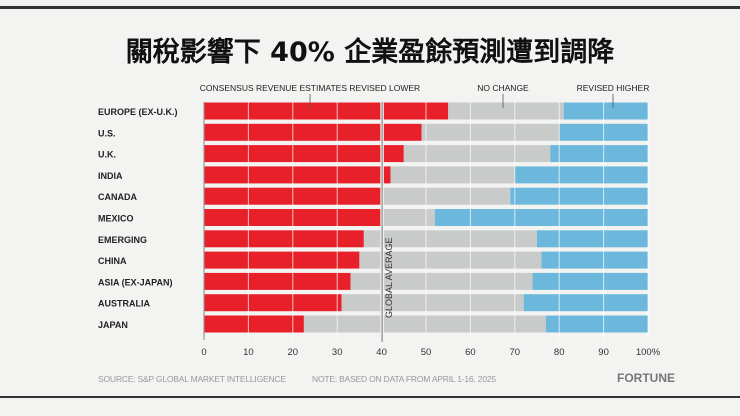 The image size is (740, 416). What do you see at coordinates (370, 52) in the screenshot?
I see `chart-title: 關稅影響下 40% 企業盈餘預測遭到調降` at bounding box center [370, 52].